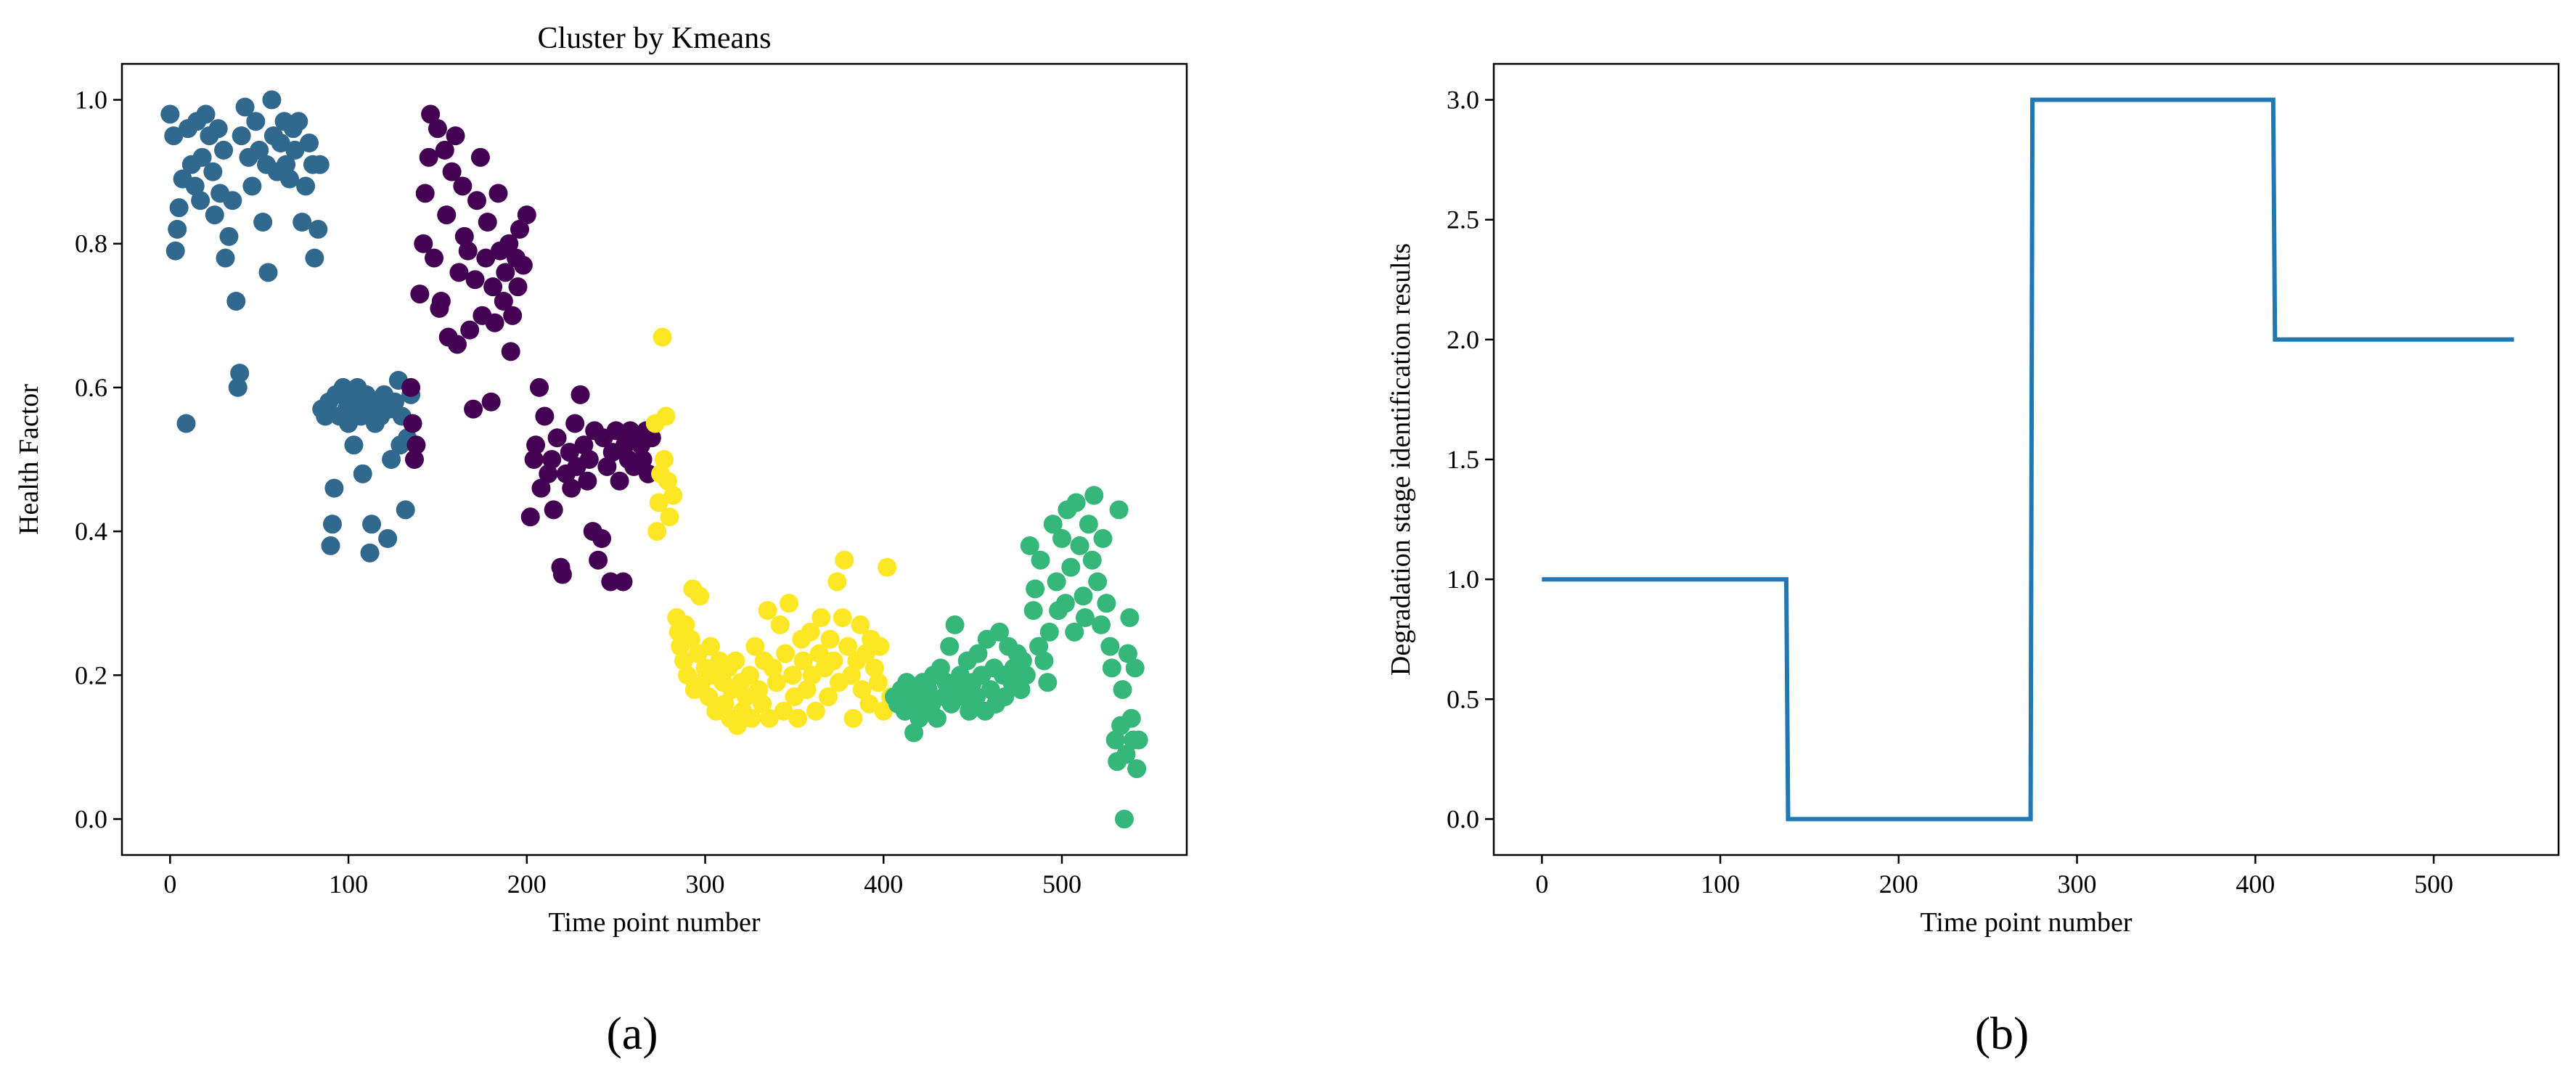 Image resolution: width=2576 pixels, height=1080 pixels. What do you see at coordinates (632, 1033) in the screenshot?
I see `panel-label-a: (a)` at bounding box center [632, 1033].